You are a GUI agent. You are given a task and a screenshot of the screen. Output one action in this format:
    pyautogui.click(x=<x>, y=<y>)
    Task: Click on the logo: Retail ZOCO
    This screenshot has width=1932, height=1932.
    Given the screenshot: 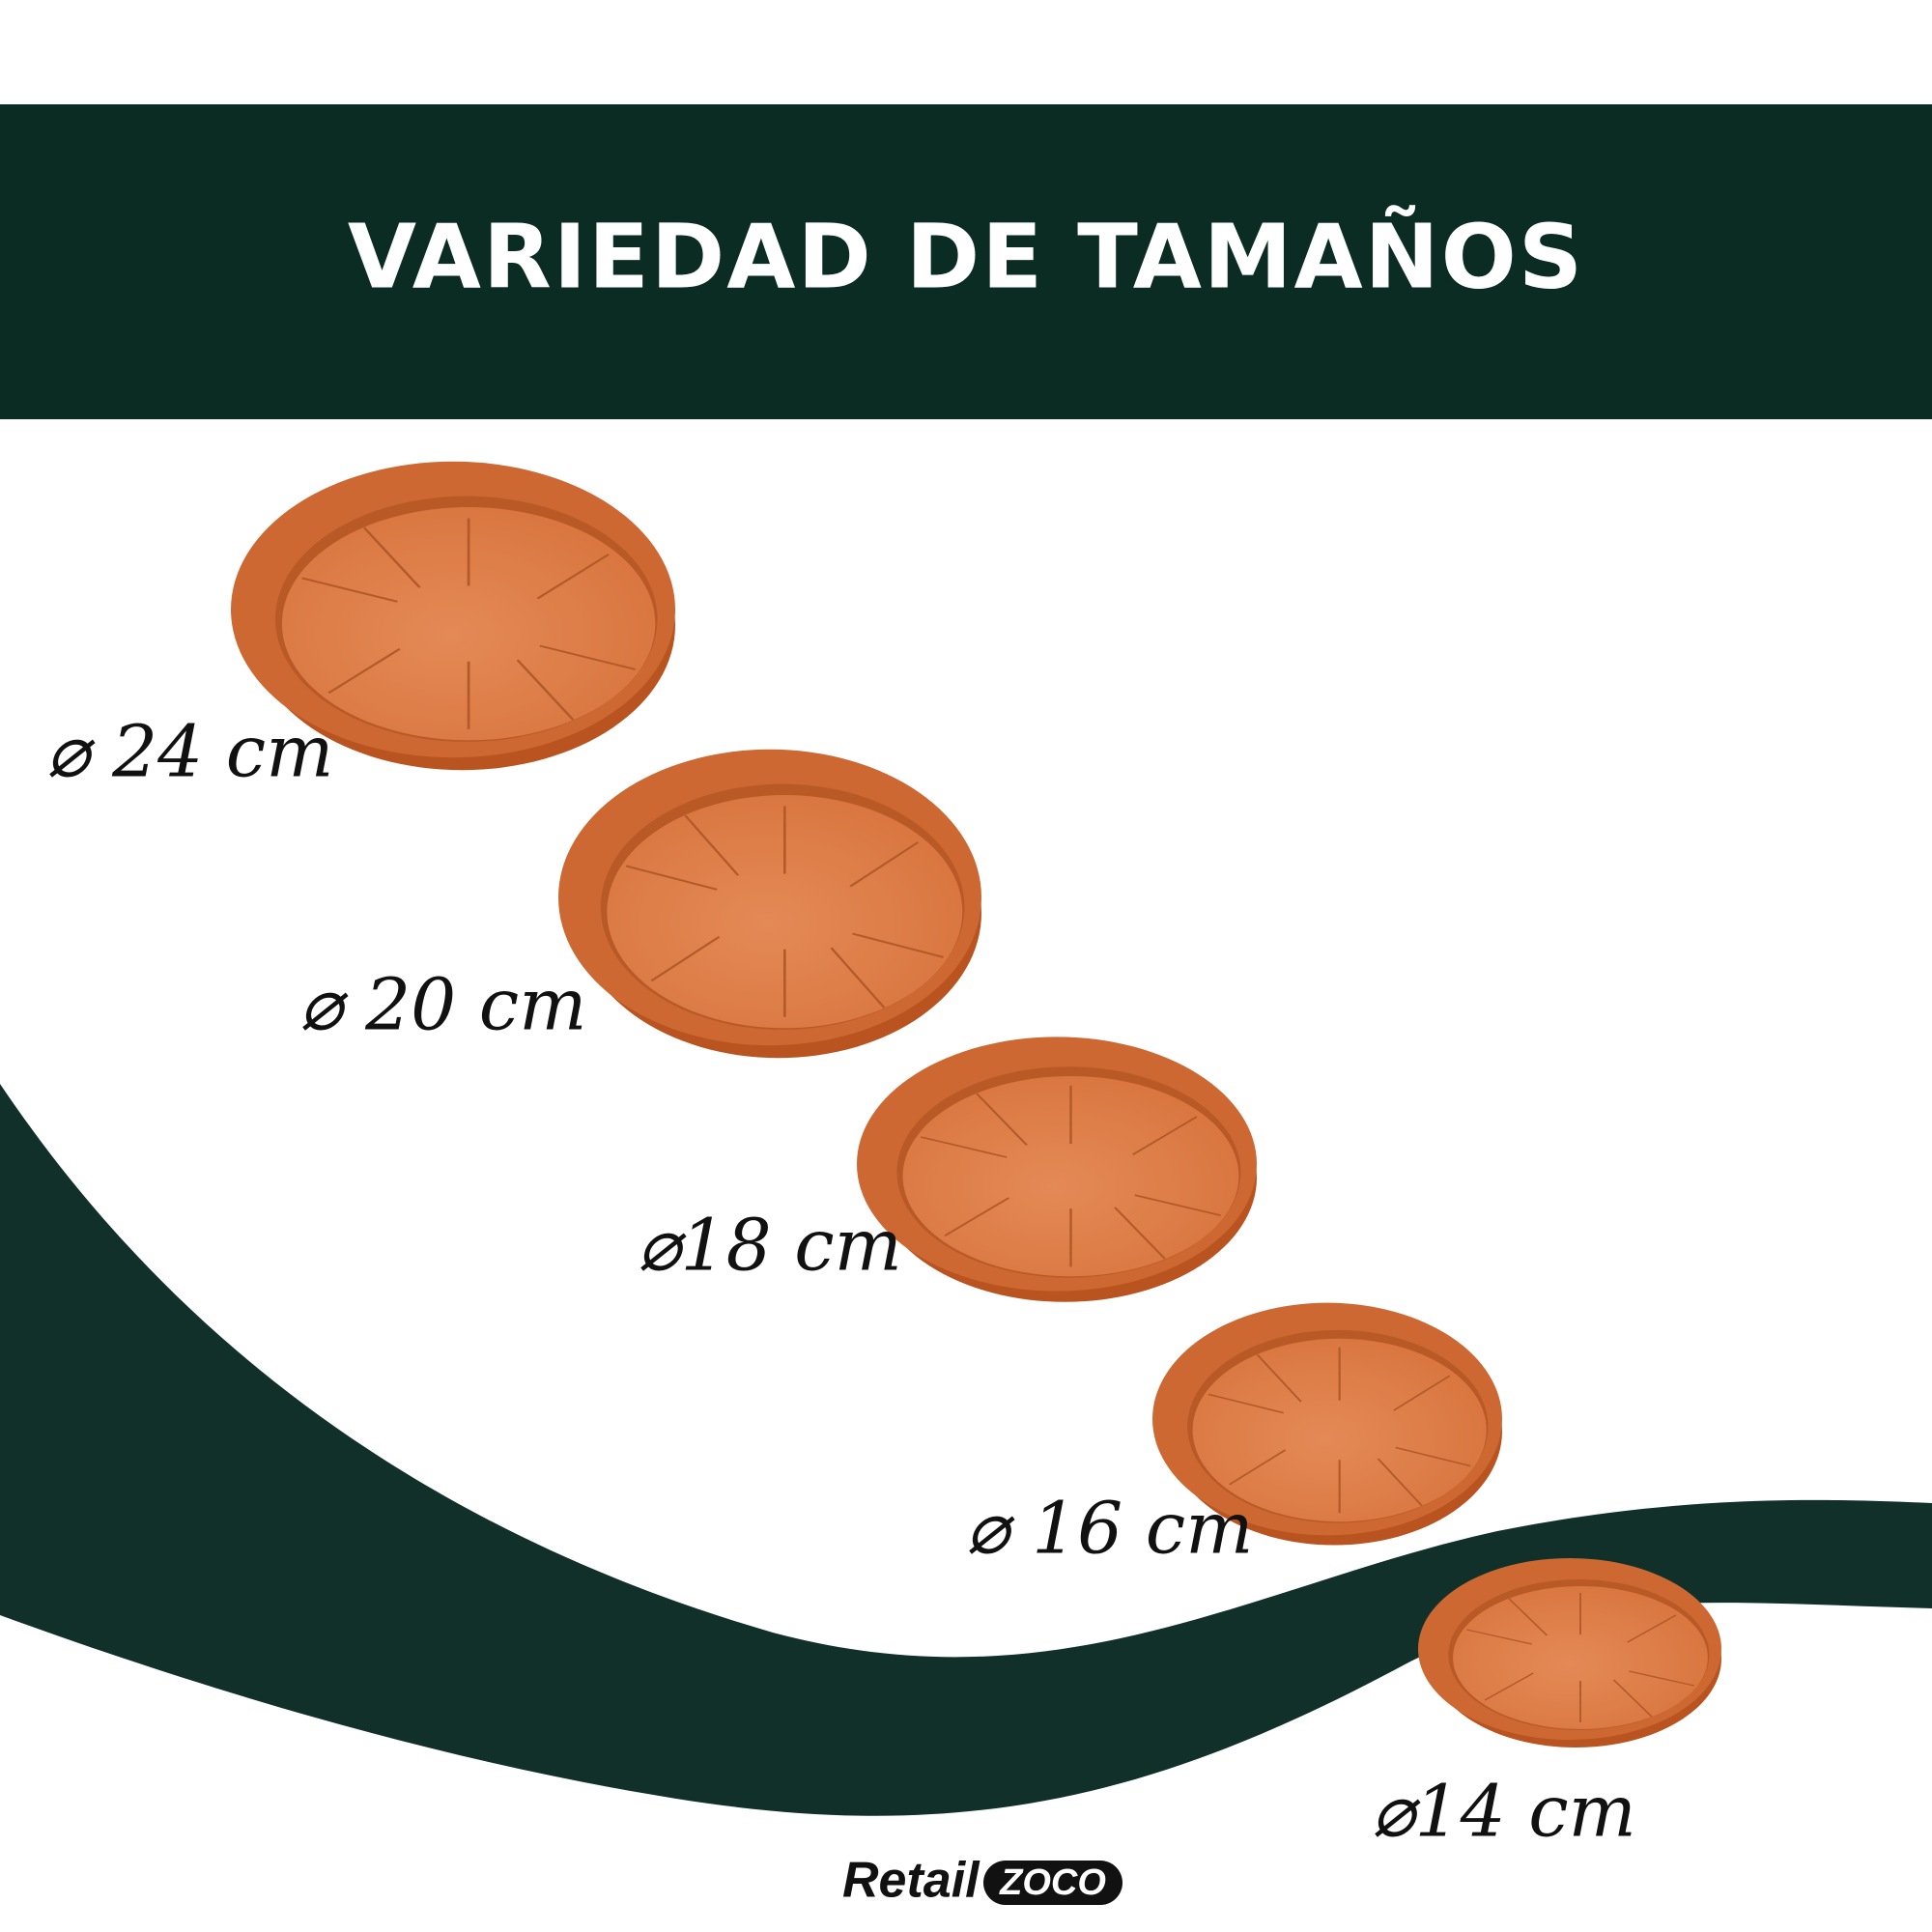 What is the action you would take?
    pyautogui.click(x=982, y=1881)
    